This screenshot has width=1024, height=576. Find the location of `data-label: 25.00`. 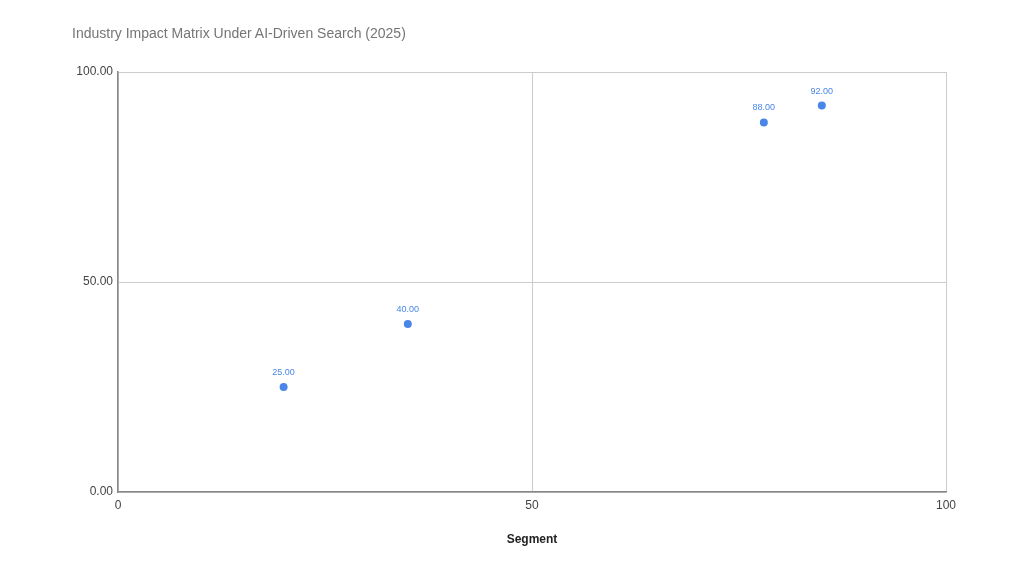

data-label: 25.00 is located at coordinates (283, 371).